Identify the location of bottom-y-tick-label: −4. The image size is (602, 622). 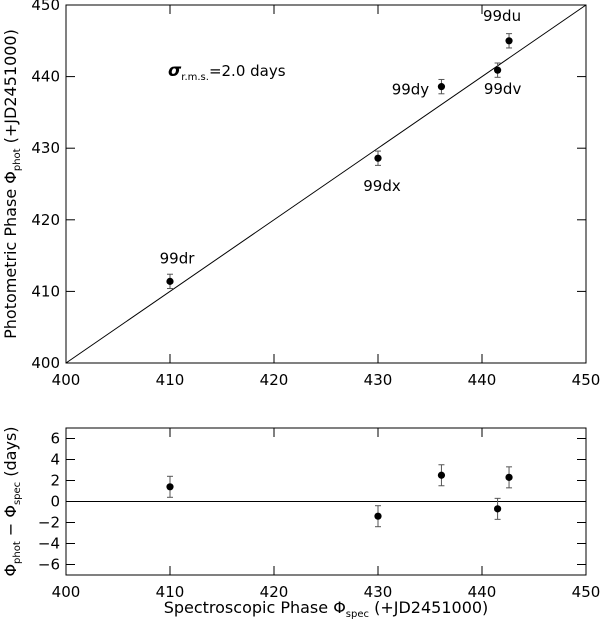
(49, 544).